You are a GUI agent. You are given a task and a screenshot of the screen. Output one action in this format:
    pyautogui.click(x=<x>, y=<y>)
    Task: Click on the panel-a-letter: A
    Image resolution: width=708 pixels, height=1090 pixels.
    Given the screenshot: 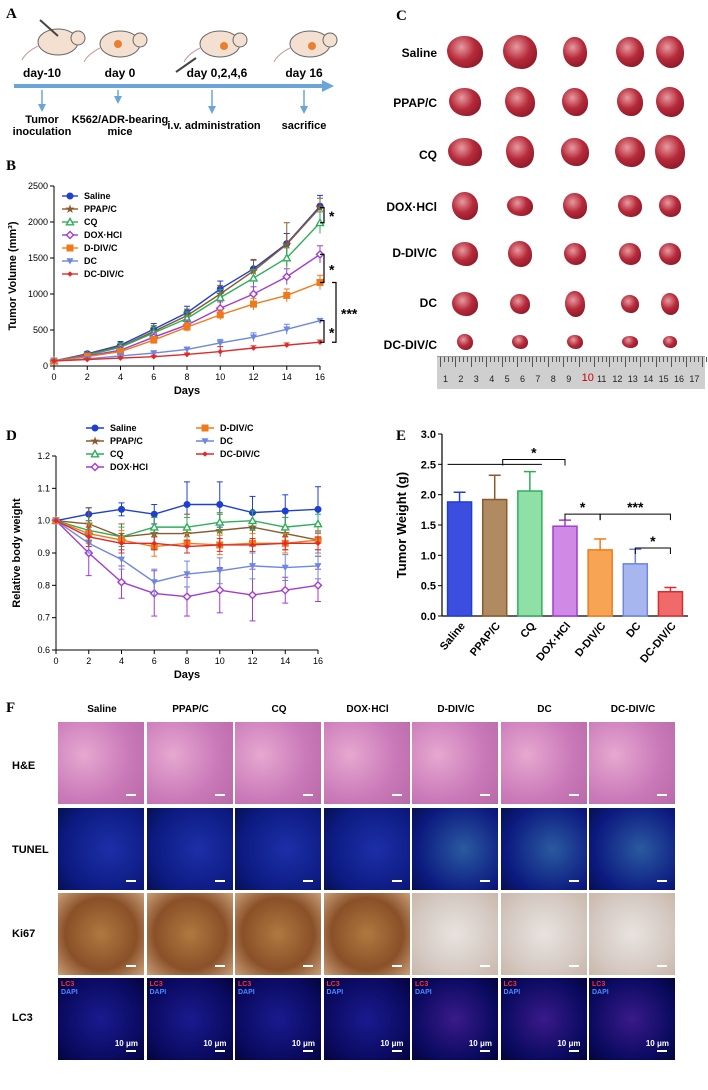 What is the action you would take?
    pyautogui.click(x=11, y=14)
    